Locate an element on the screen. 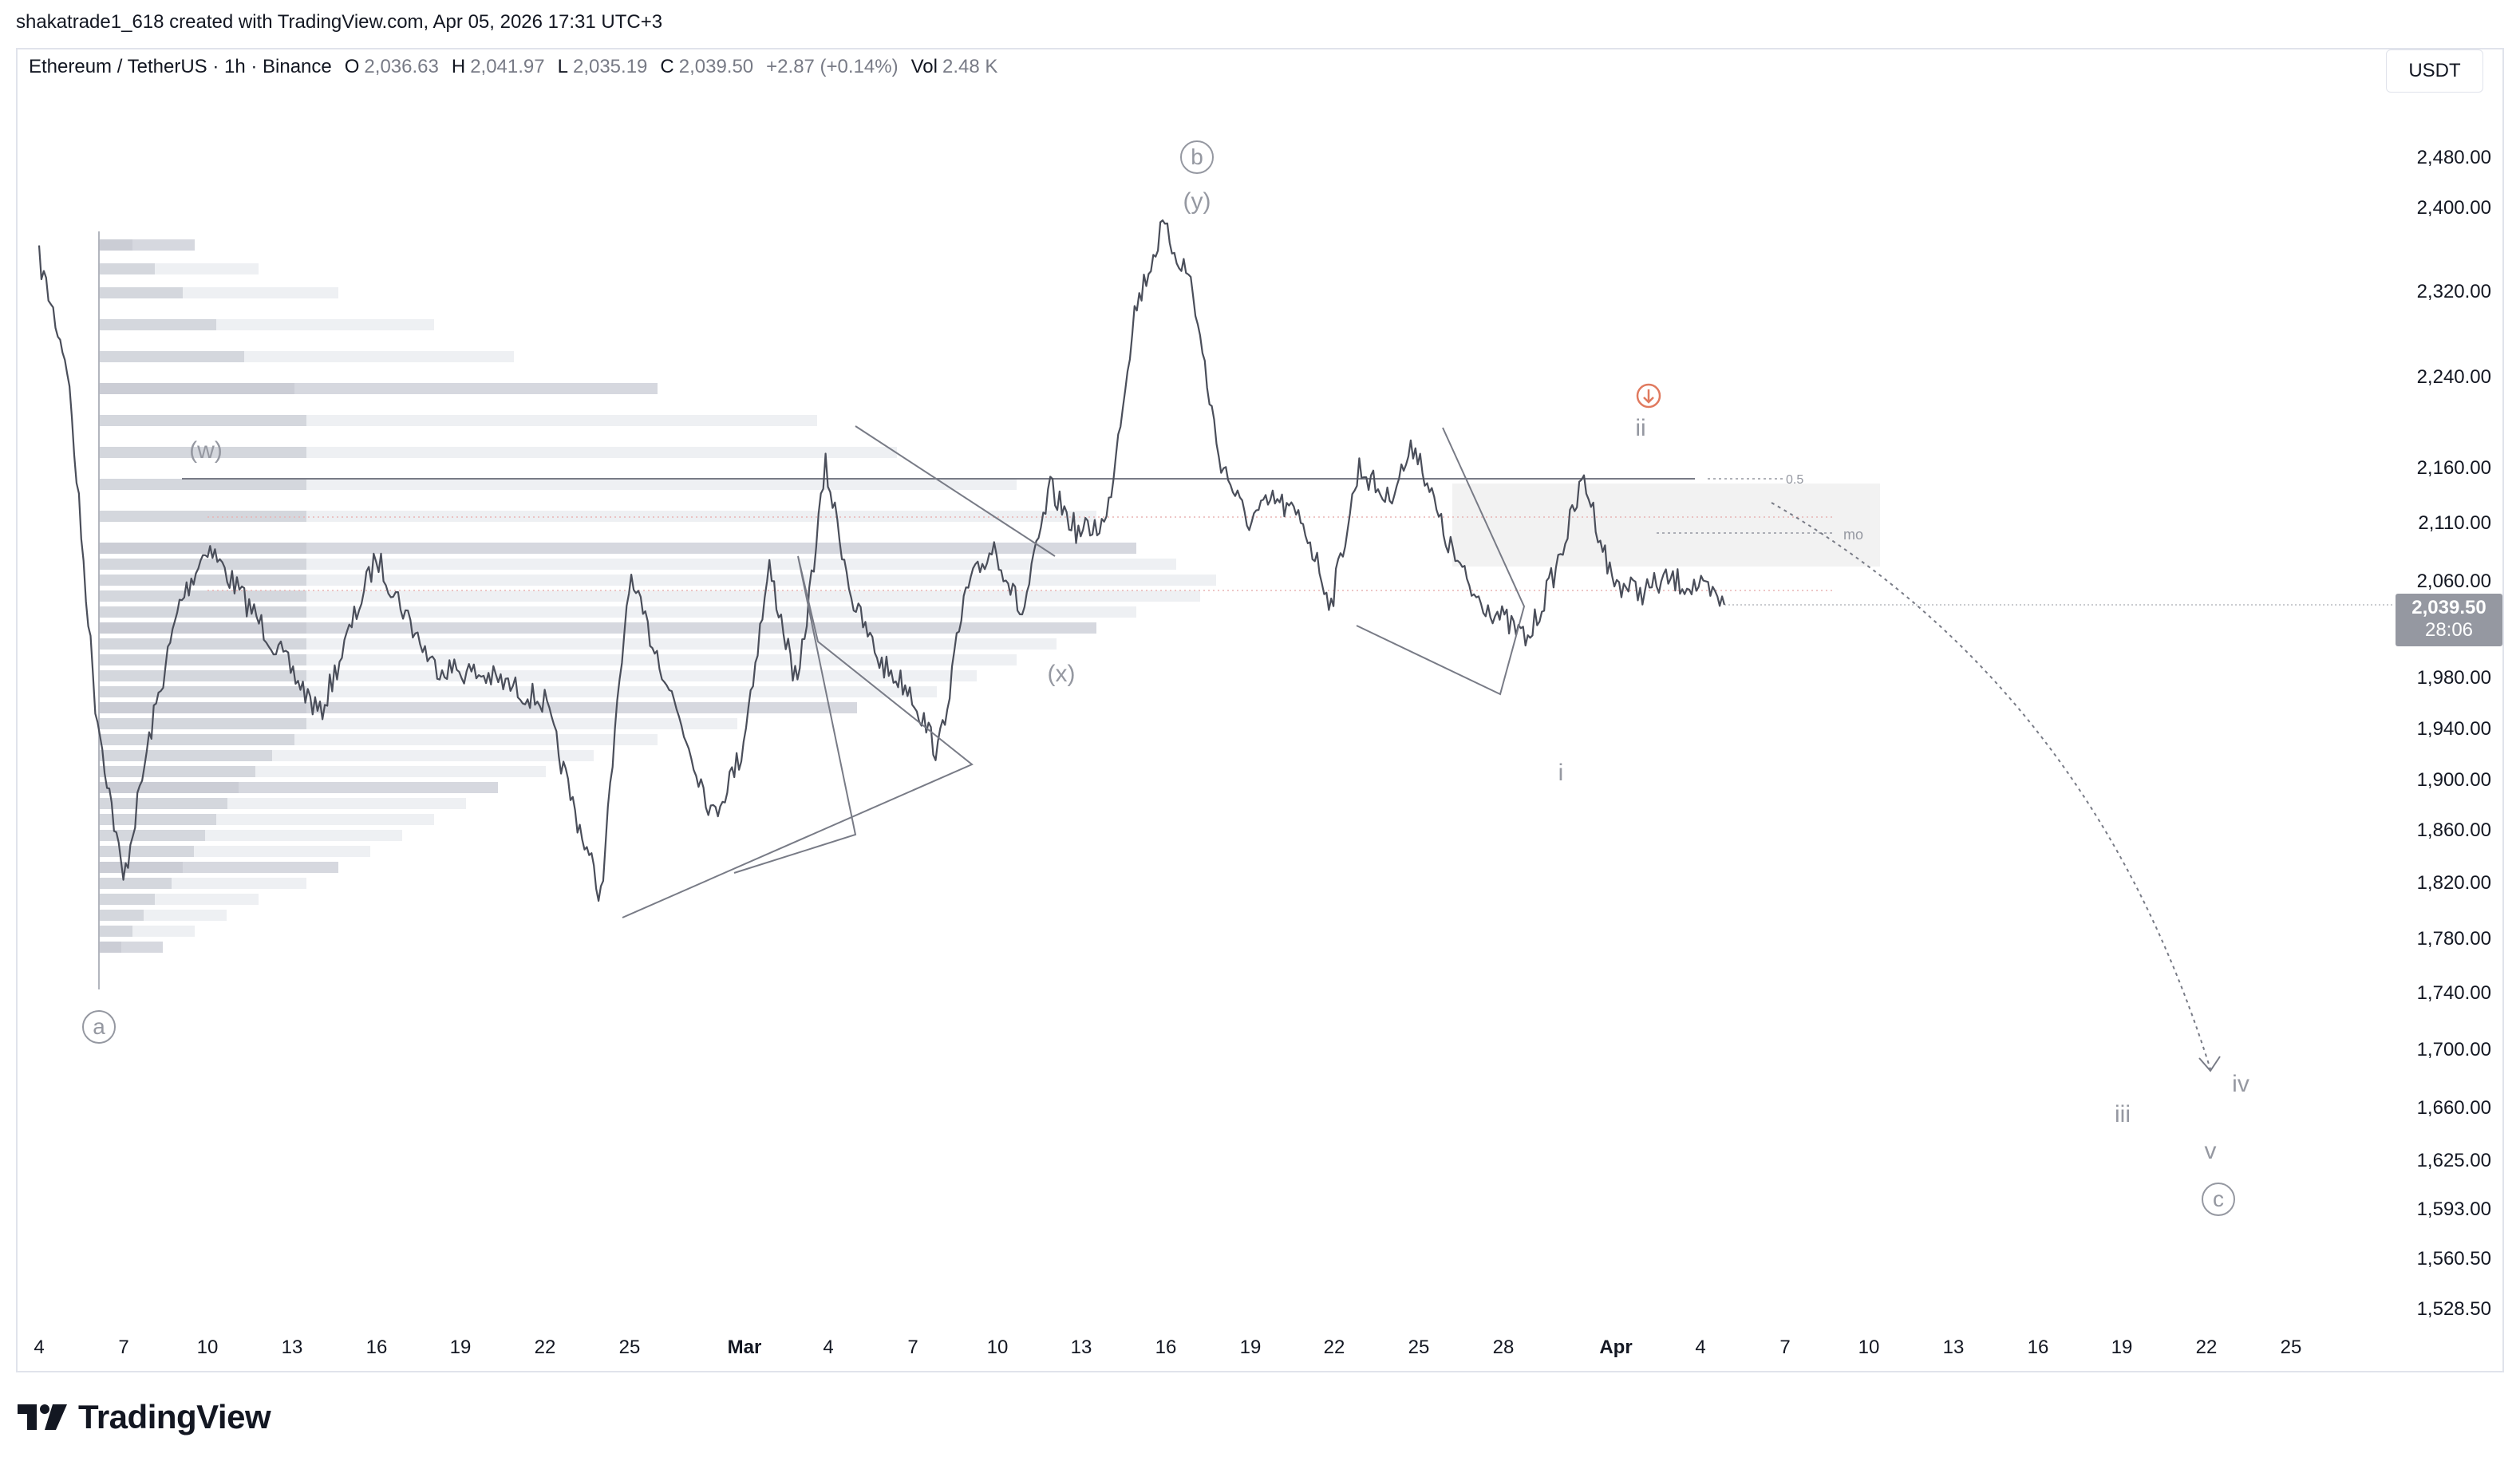  tradingview-logo: TradingView is located at coordinates (144, 1417).